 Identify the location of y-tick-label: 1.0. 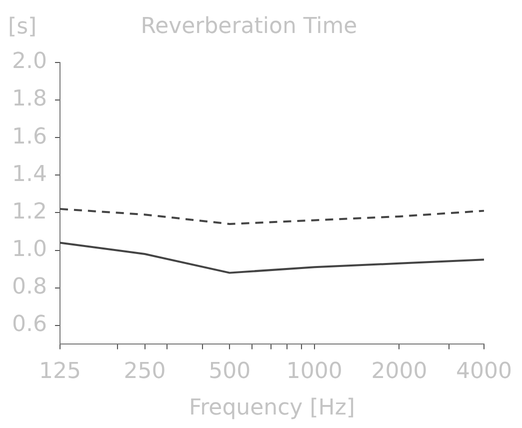
(29, 249).